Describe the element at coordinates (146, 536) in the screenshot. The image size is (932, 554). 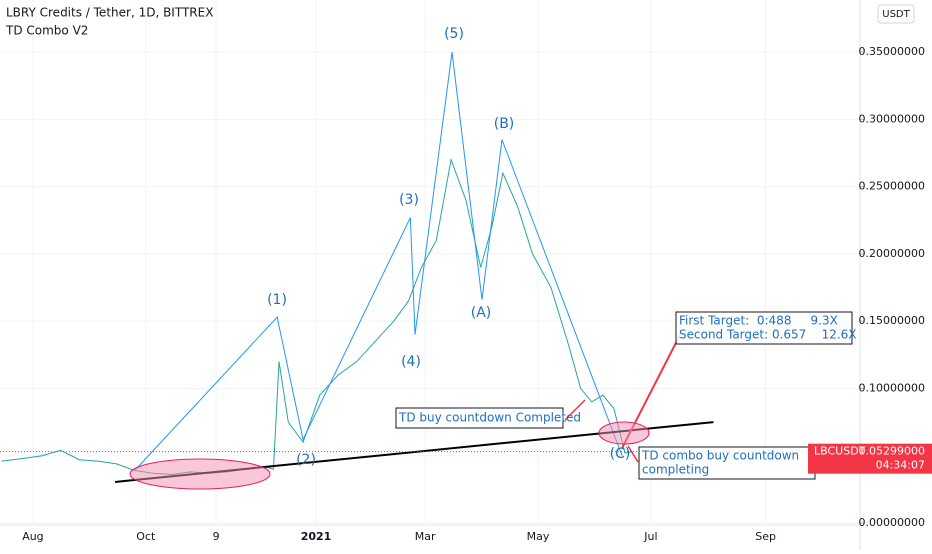
I see `x-tick-label: Oct` at that location.